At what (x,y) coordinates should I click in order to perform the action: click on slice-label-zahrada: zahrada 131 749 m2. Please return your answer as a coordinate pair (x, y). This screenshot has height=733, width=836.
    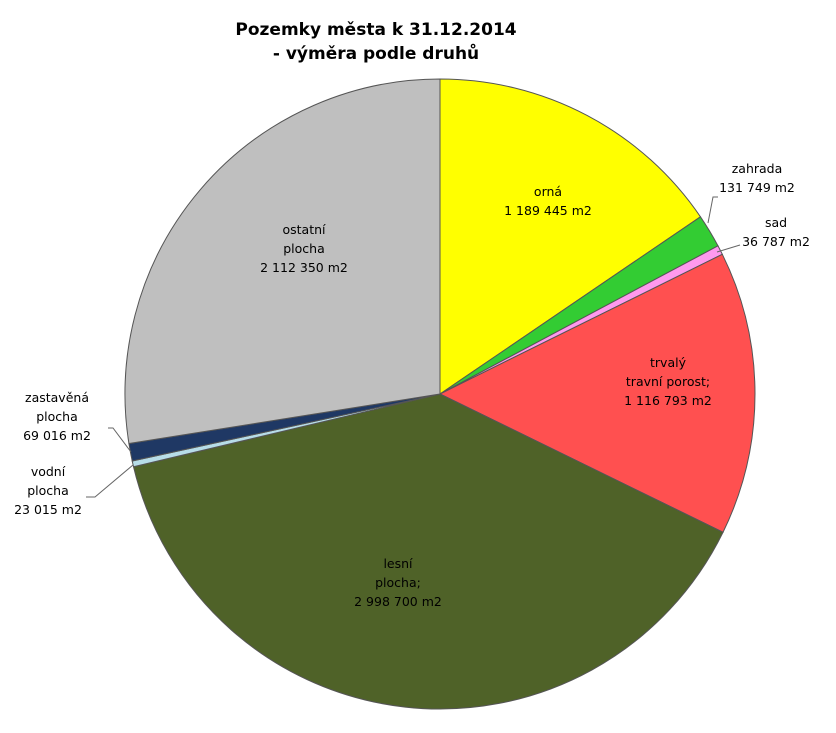
    Looking at the image, I should click on (757, 178).